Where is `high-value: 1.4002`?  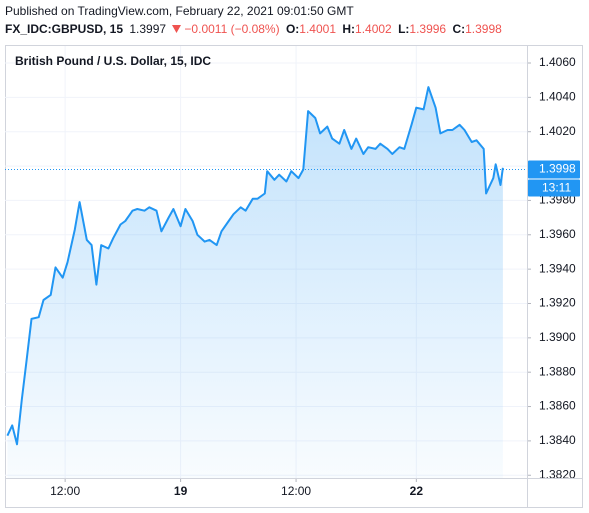
high-value: 1.4002 is located at coordinates (373, 29).